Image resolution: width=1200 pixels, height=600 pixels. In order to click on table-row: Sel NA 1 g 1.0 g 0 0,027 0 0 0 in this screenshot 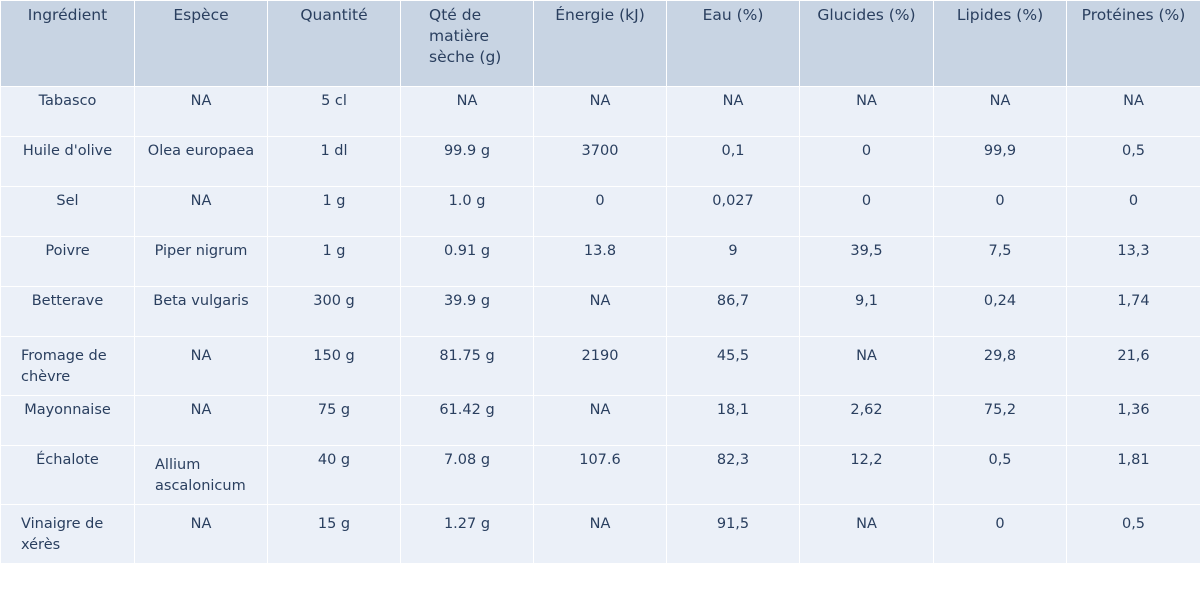, I will do `click(600, 211)`.